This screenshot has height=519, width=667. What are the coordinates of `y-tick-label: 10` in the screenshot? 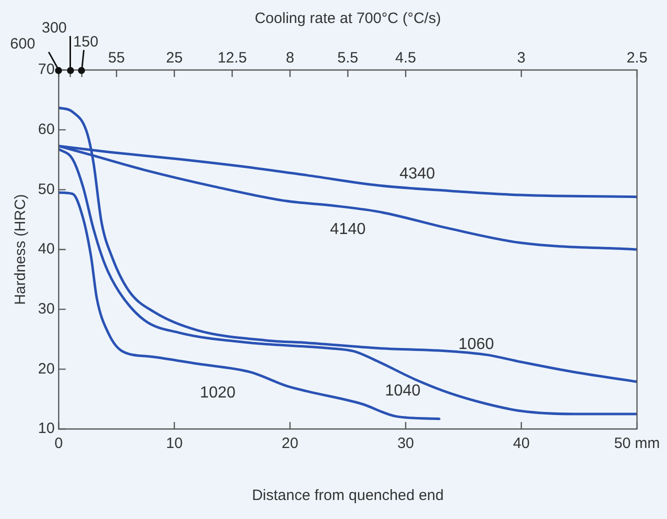 It's located at (46, 429).